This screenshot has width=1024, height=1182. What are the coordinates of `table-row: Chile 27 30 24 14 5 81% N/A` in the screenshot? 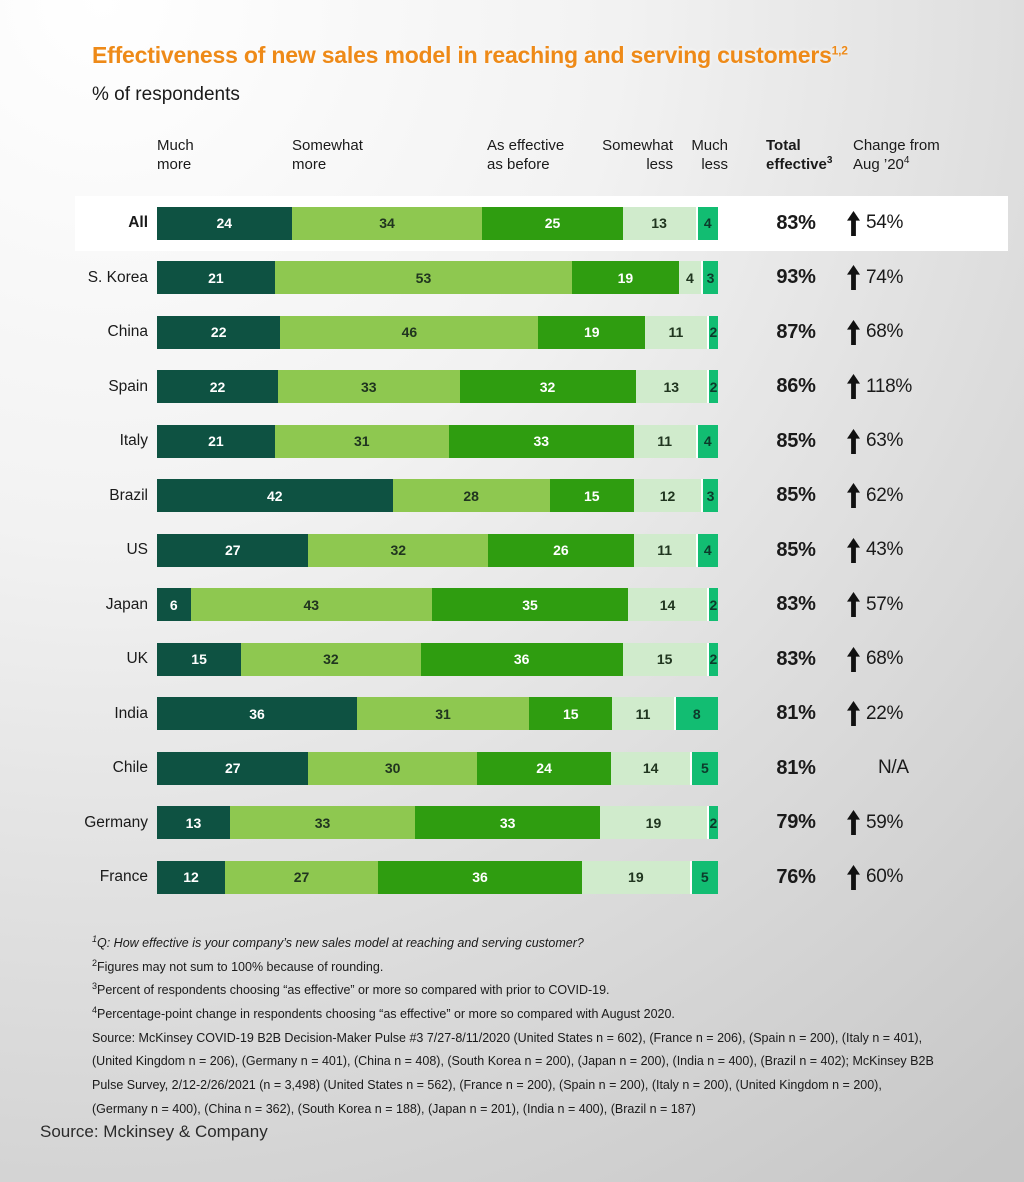 It's located at (541, 768).